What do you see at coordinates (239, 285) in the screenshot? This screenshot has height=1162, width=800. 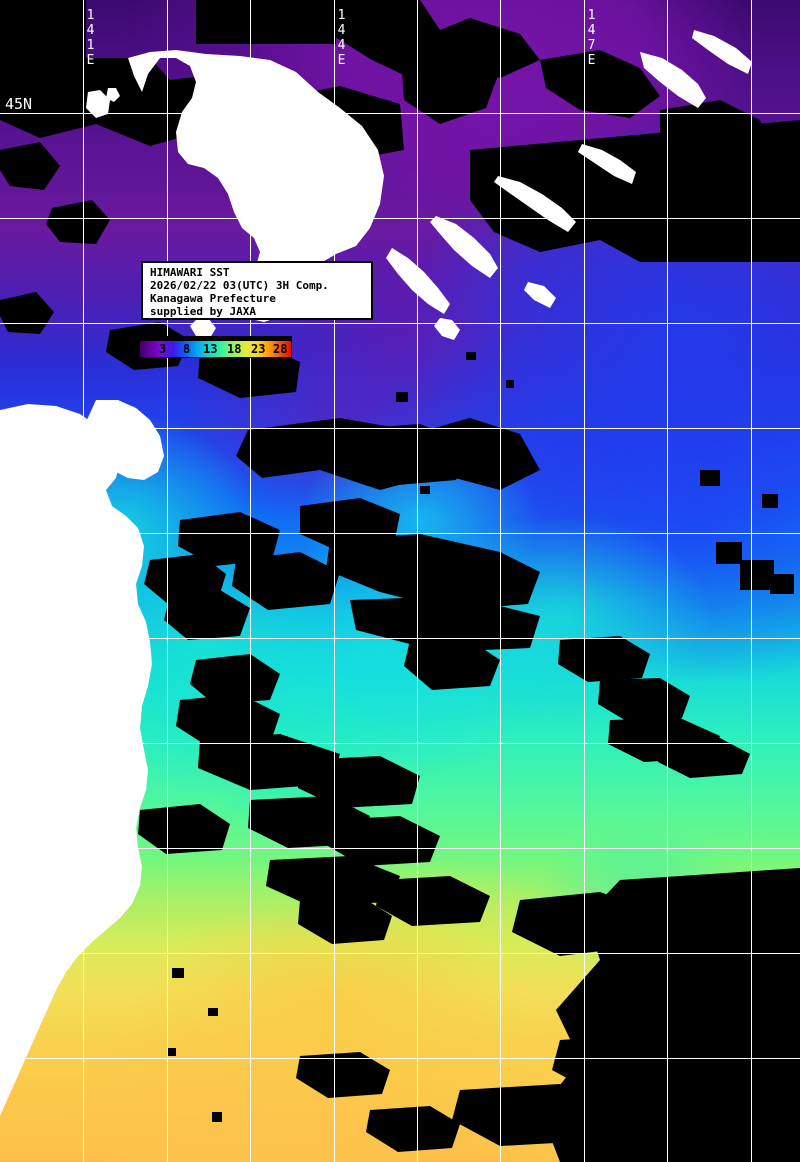 I see `product-timestamp: 2026/02/22 03(UTC) 3H Comp.` at bounding box center [239, 285].